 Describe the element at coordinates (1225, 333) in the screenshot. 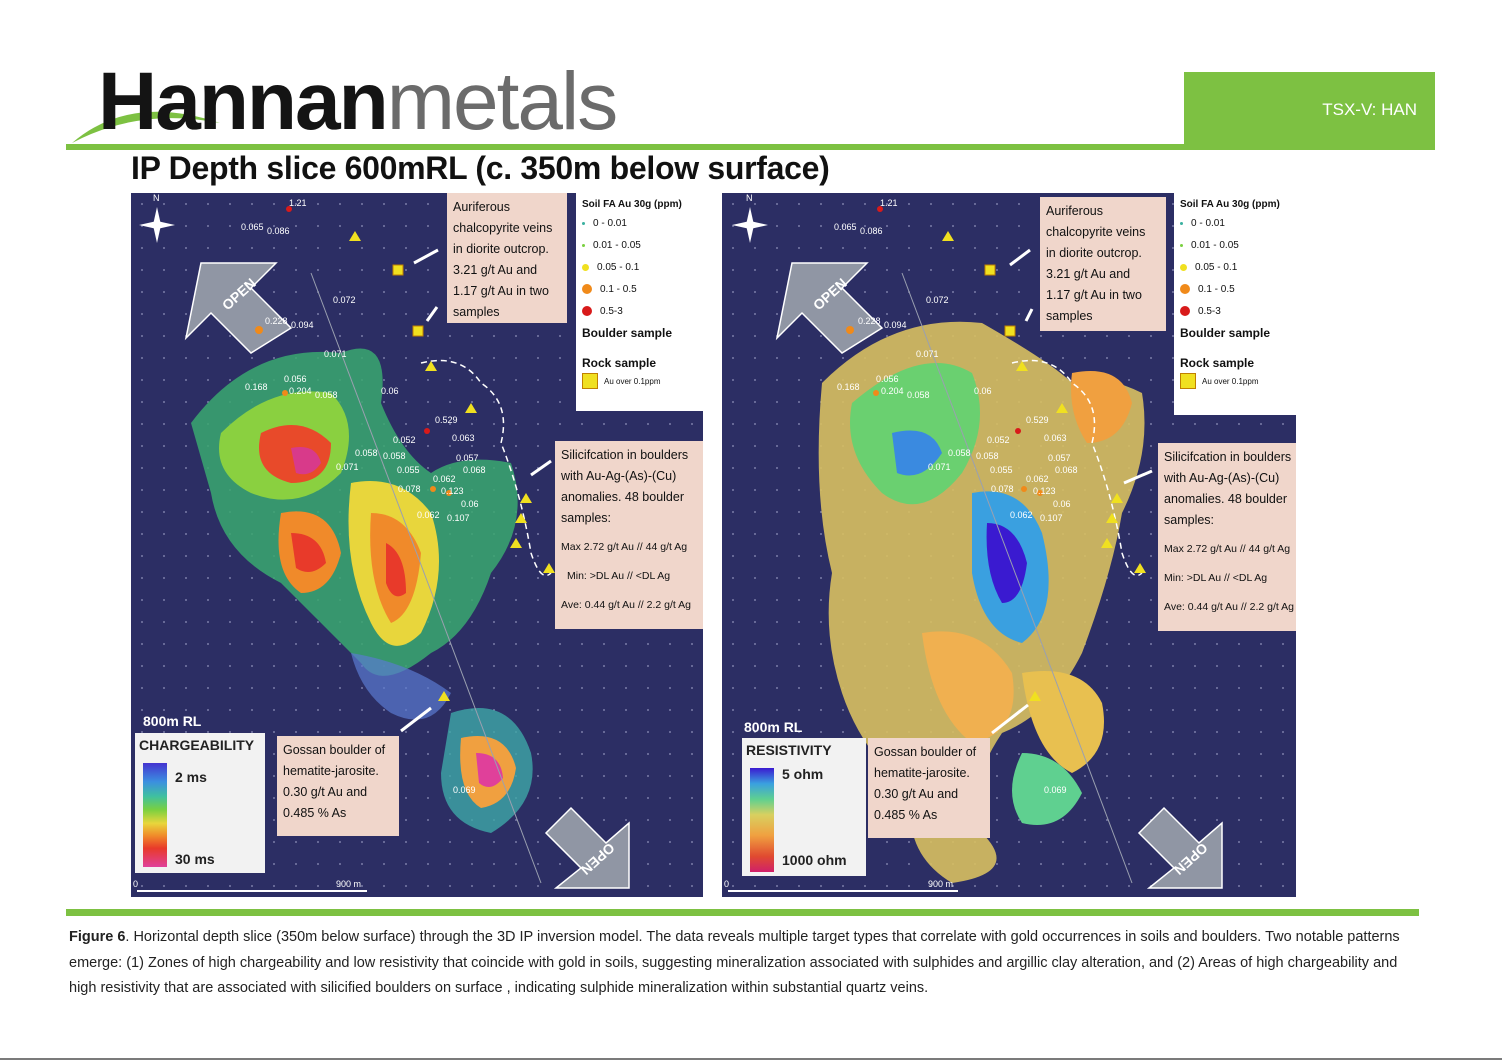

I see `legend-boulder: Boulder sample` at that location.